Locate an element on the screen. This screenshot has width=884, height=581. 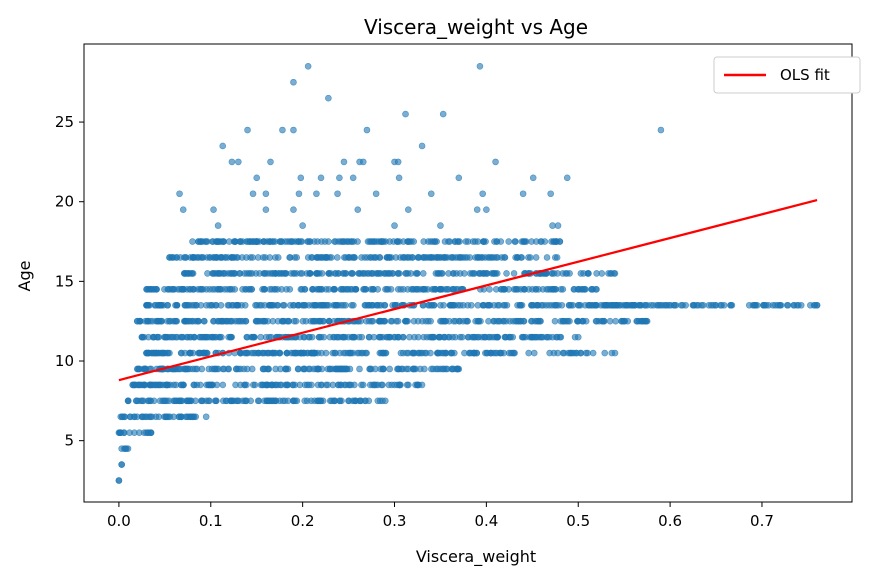
y-tick-label: 20 is located at coordinates (64, 202).